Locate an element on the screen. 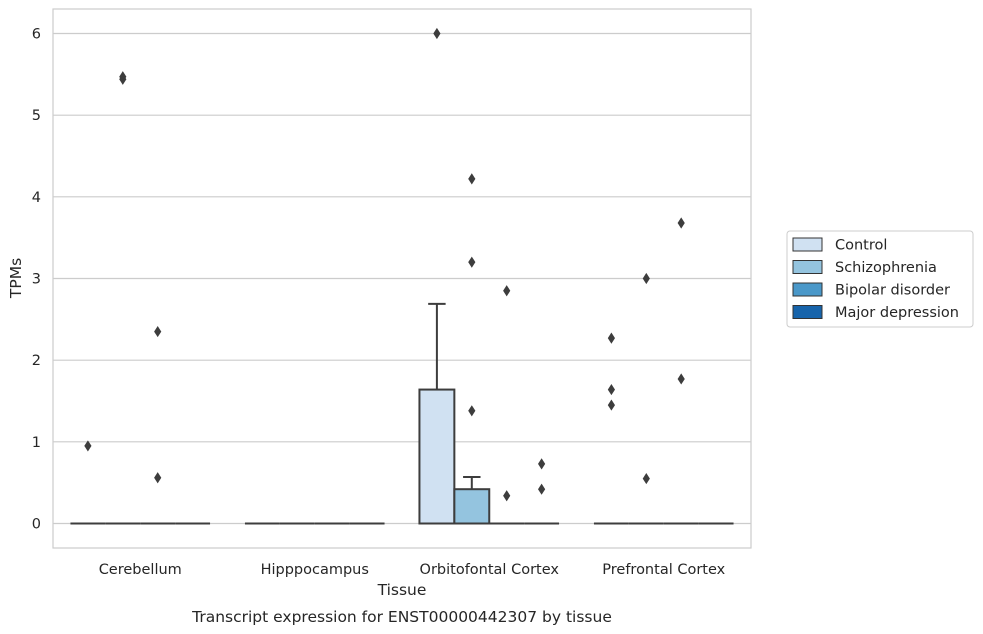  y-tick-labels: 0 1 2 3 4 5 6 is located at coordinates (36, 280).